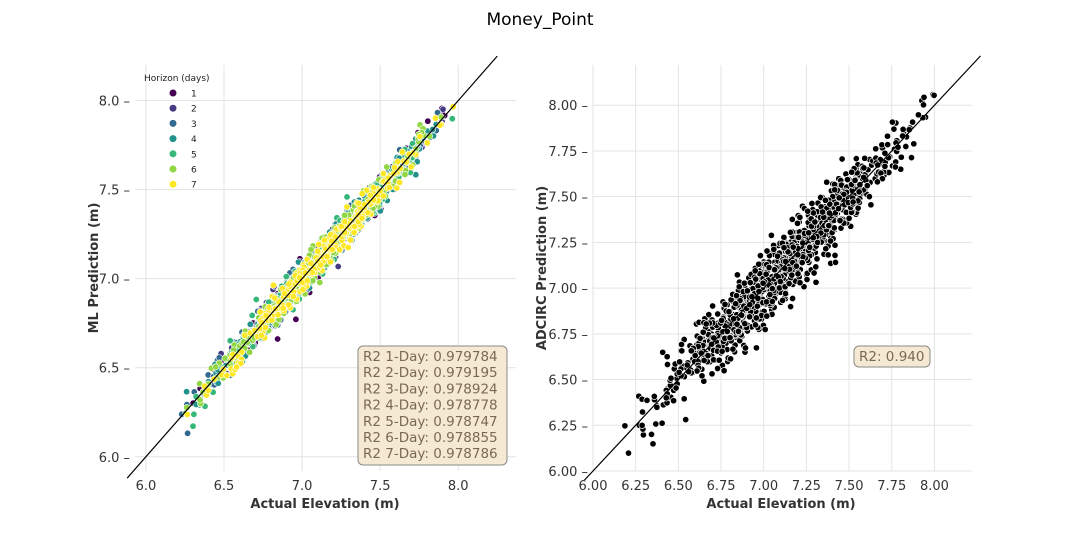  Describe the element at coordinates (380, 486) in the screenshot. I see `x-tick-label: 7.5` at that location.